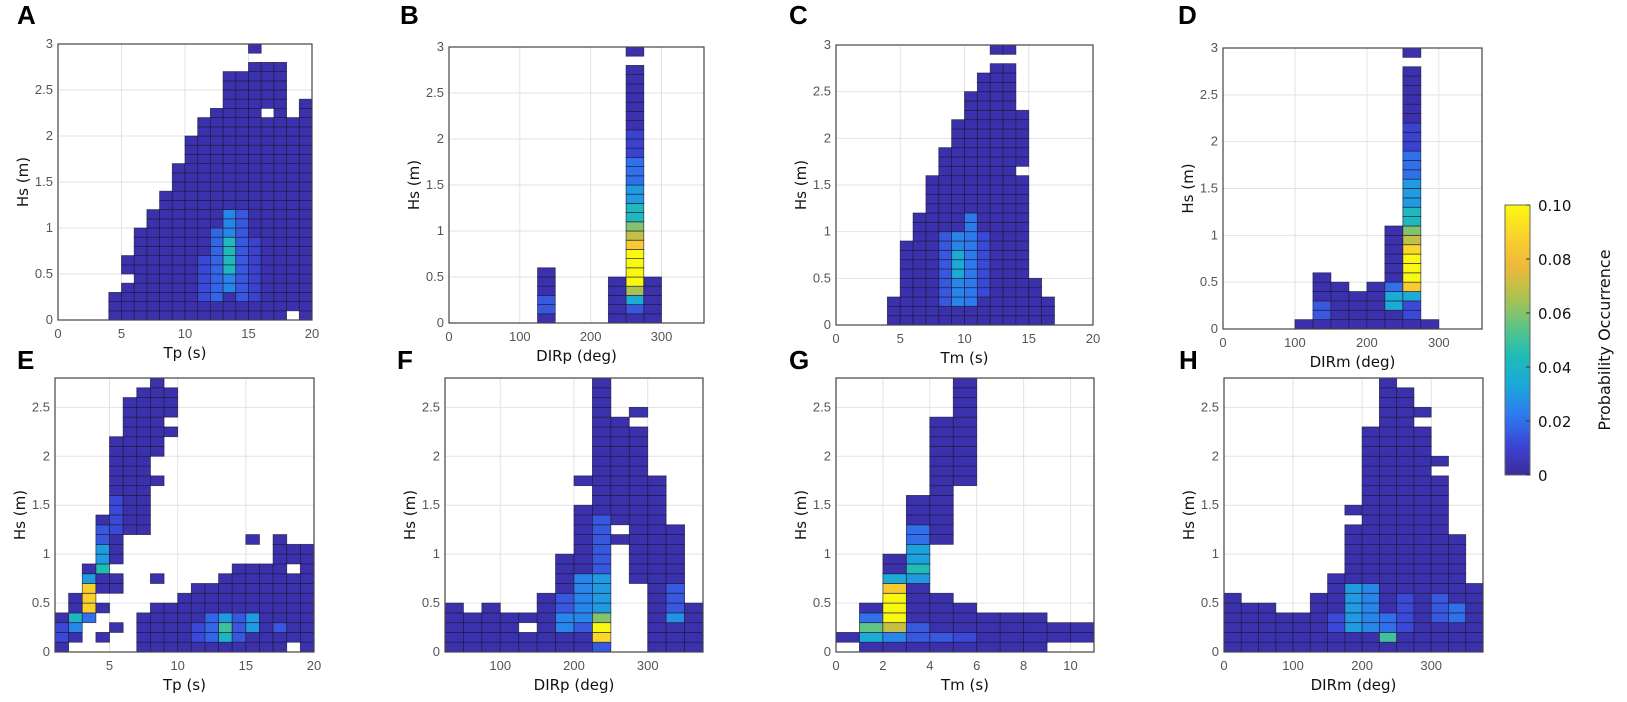 Image resolution: width=1627 pixels, height=702 pixels. Describe the element at coordinates (414, 185) in the screenshot. I see `y-axis-label: Hs (m)` at that location.